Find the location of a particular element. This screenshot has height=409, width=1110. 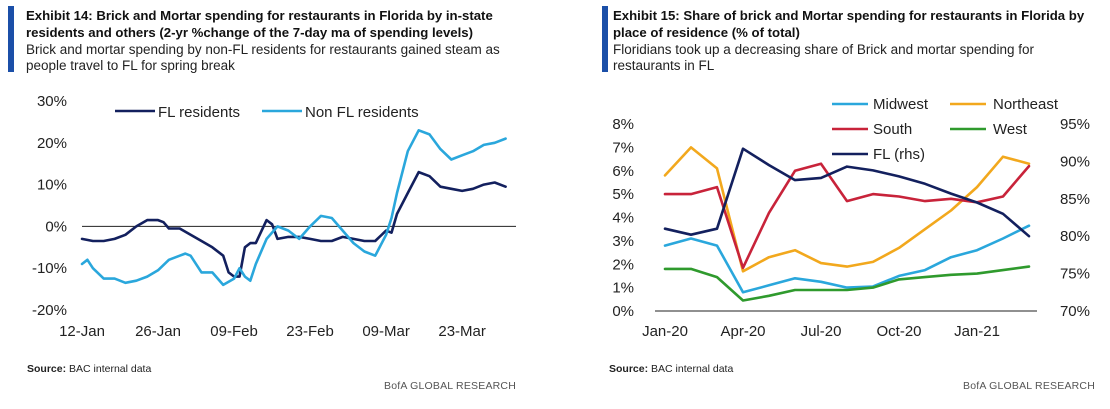

y-left-tick-label: 3% is located at coordinates (623, 241).